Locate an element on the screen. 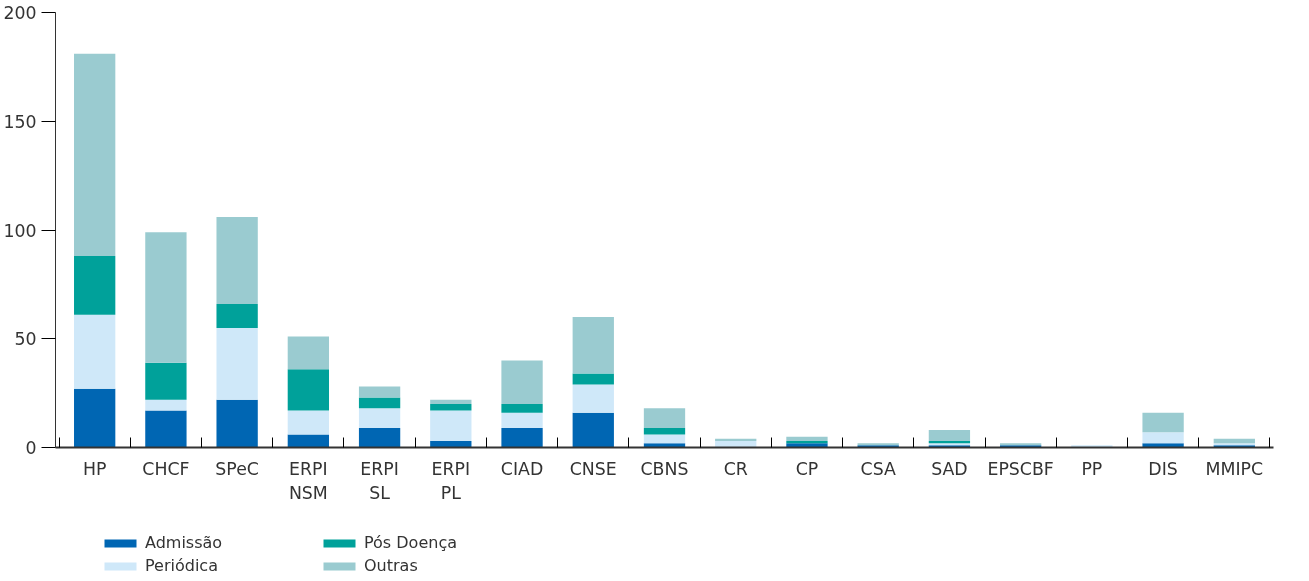 This screenshot has width=1309, height=581. x-tick-label: CP is located at coordinates (807, 468).